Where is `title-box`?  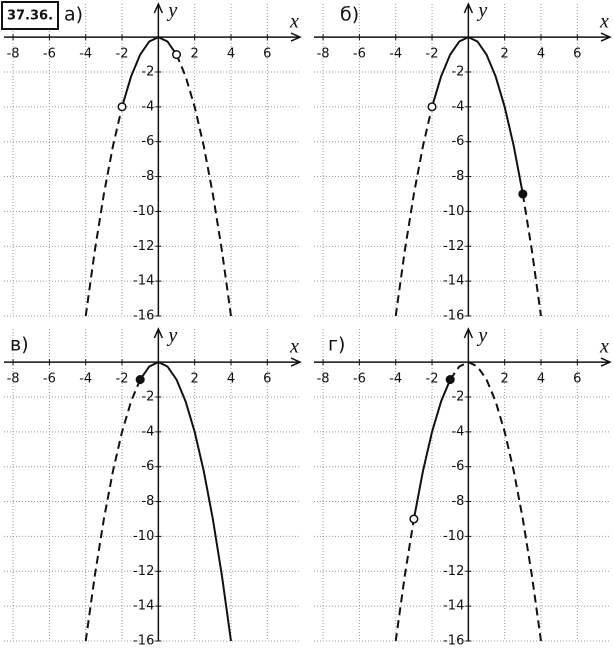 title-box is located at coordinates (30, 15).